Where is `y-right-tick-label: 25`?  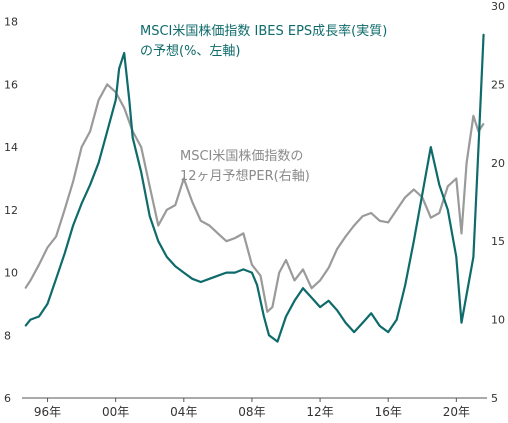 y-right-tick-label: 25 is located at coordinates (498, 84).